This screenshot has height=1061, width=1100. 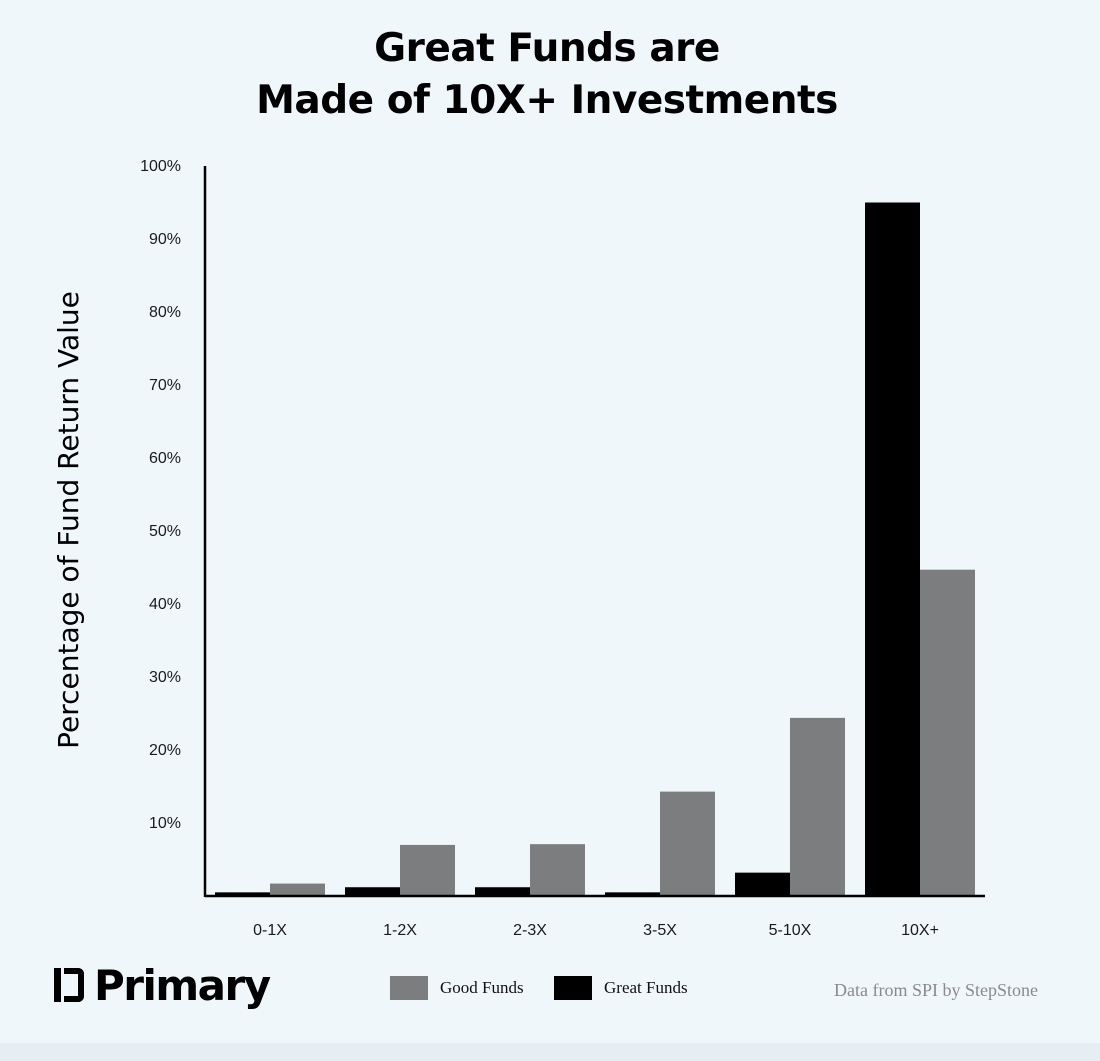 I want to click on y-tick-label: 20%, so click(x=165, y=750).